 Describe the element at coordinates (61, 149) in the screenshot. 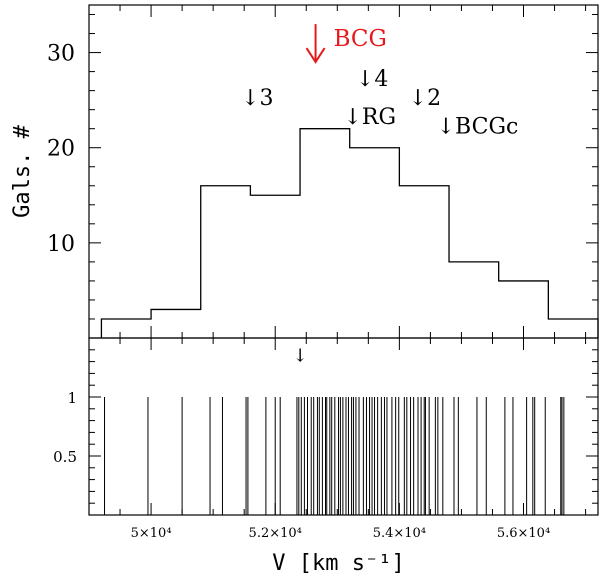

I see `y-tick-label: 20` at that location.